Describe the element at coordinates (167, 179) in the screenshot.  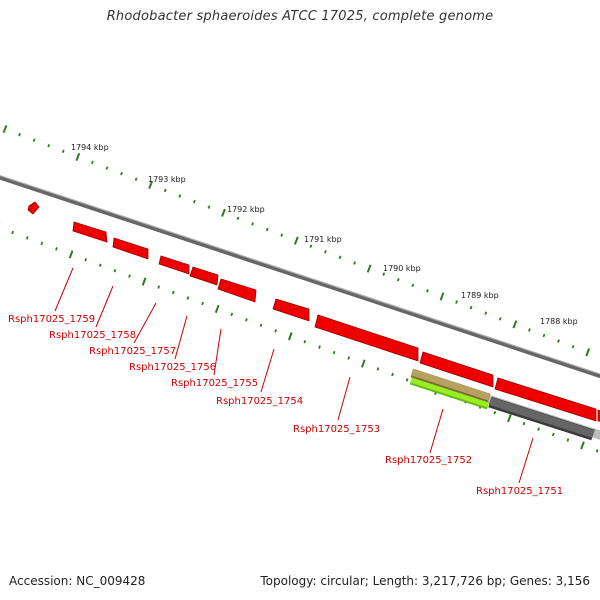
I see `scale-label-1793: 1793 kbp` at that location.